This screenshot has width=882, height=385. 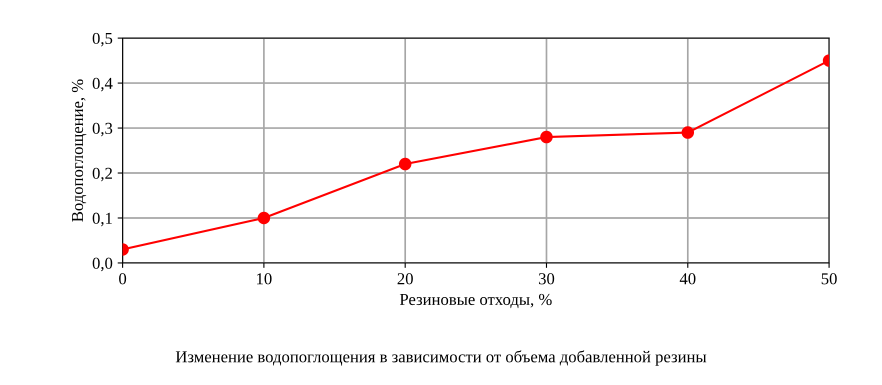 I want to click on x-axis-title: Резиновые отходы, %, so click(x=476, y=301).